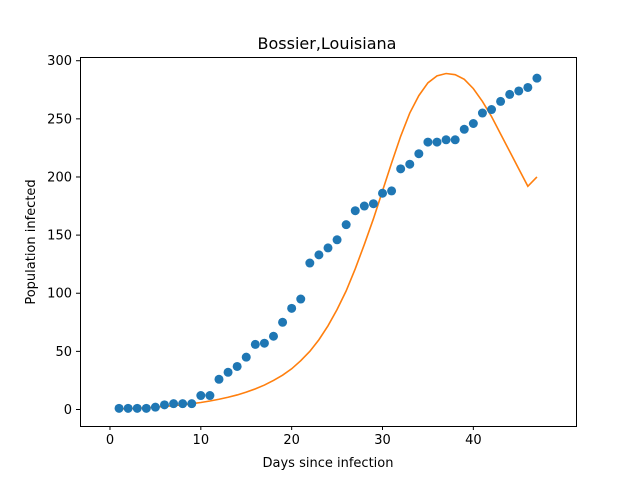 Image resolution: width=640 pixels, height=480 pixels. What do you see at coordinates (382, 440) in the screenshot?
I see `x-tick-label: 30` at bounding box center [382, 440].